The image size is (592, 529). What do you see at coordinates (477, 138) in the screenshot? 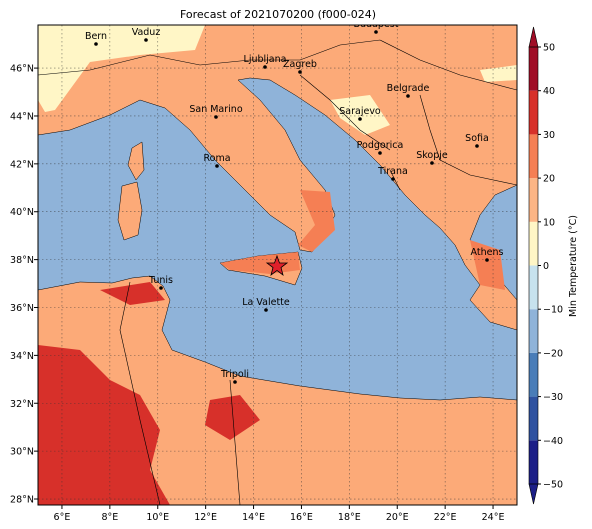
I see `city-label: Sofia` at bounding box center [477, 138].